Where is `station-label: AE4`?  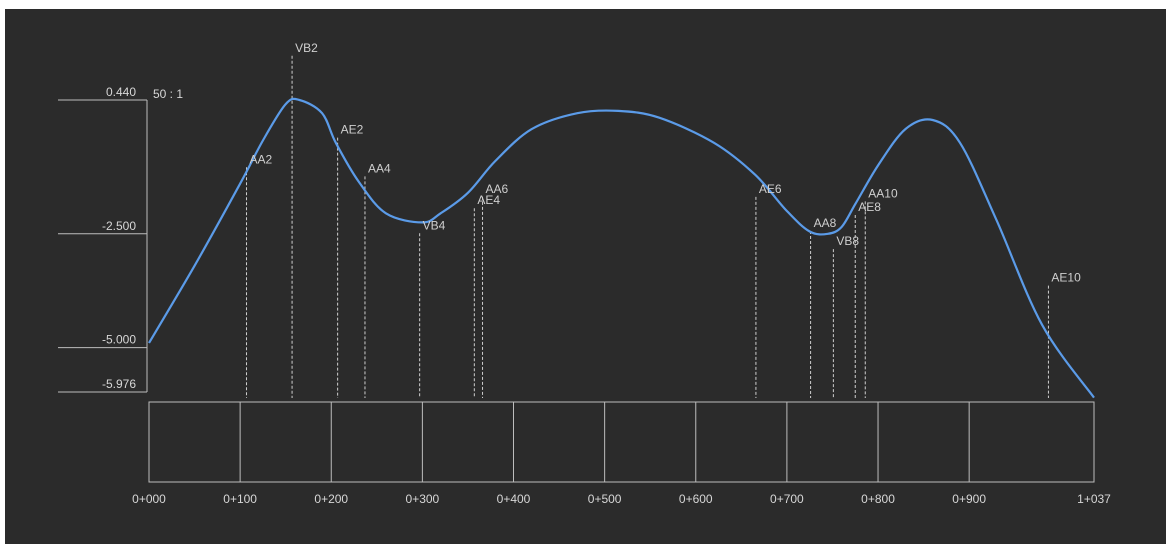
station-label: AE4 is located at coordinates (488, 200).